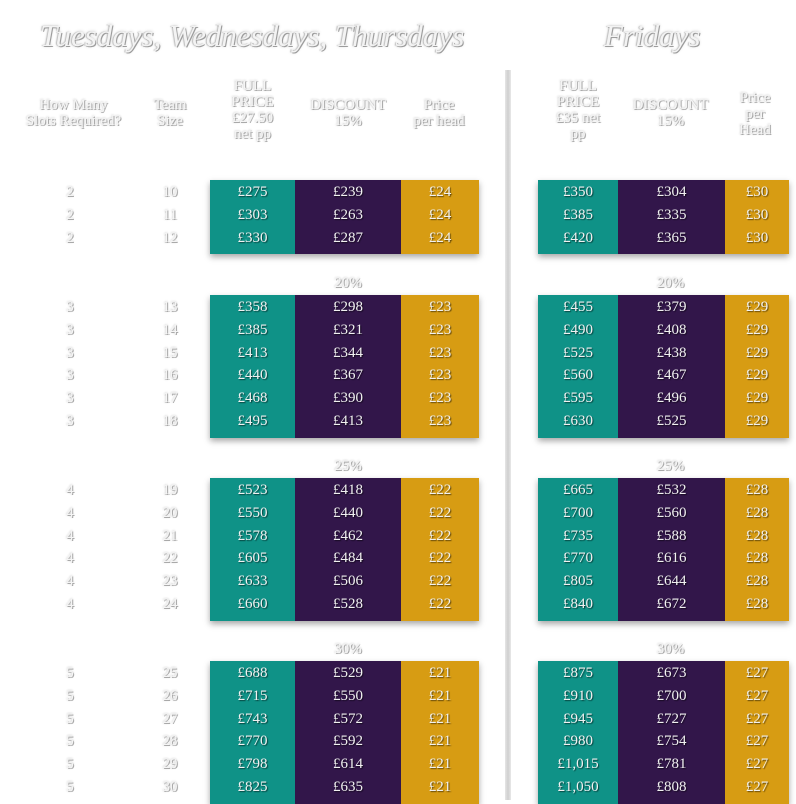  What do you see at coordinates (348, 695) in the screenshot?
I see `weekday-discount-price: £550` at bounding box center [348, 695].